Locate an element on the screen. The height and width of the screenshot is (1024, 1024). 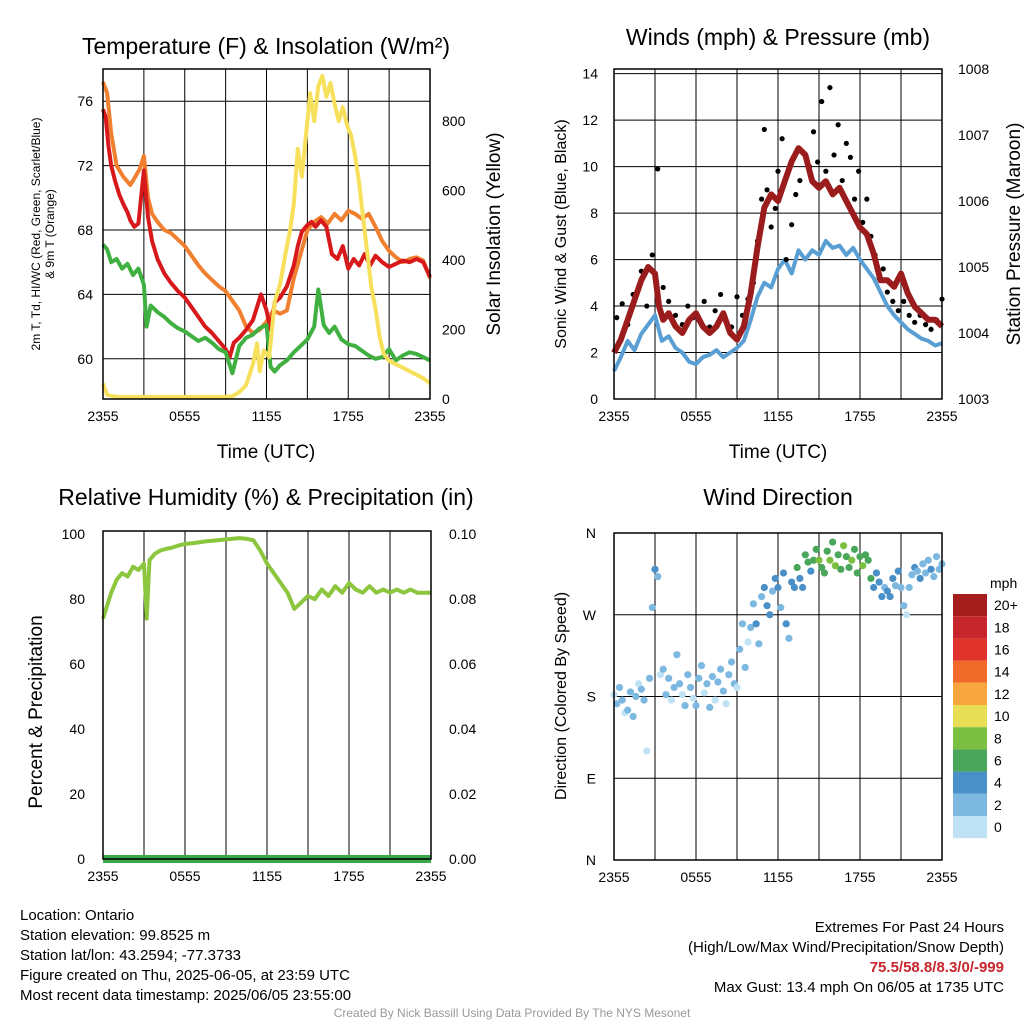
plot-border is located at coordinates (267, 695).